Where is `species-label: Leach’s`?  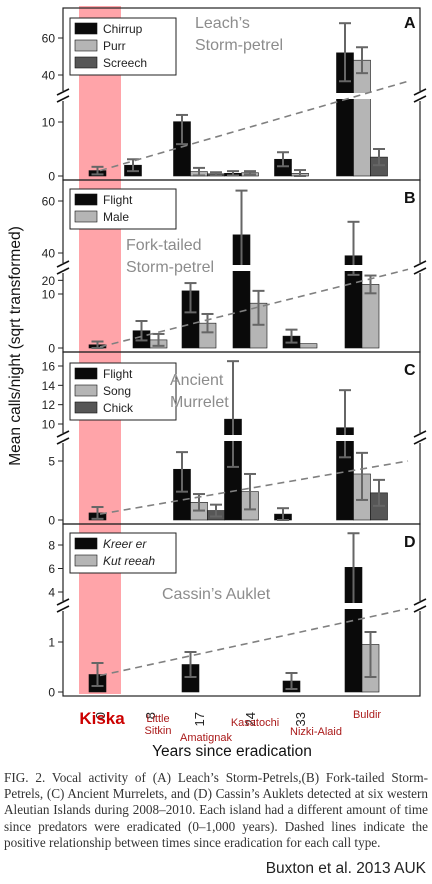
species-label: Leach’s is located at coordinates (222, 23).